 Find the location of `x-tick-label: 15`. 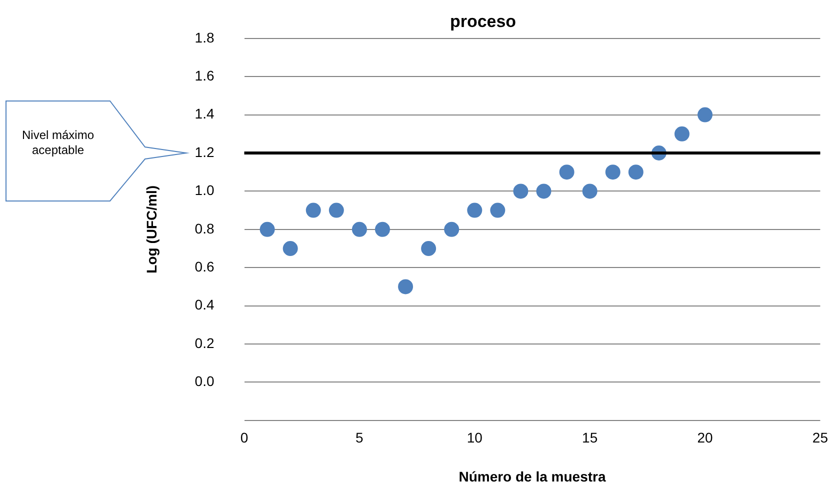

x-tick-label: 15 is located at coordinates (590, 438).